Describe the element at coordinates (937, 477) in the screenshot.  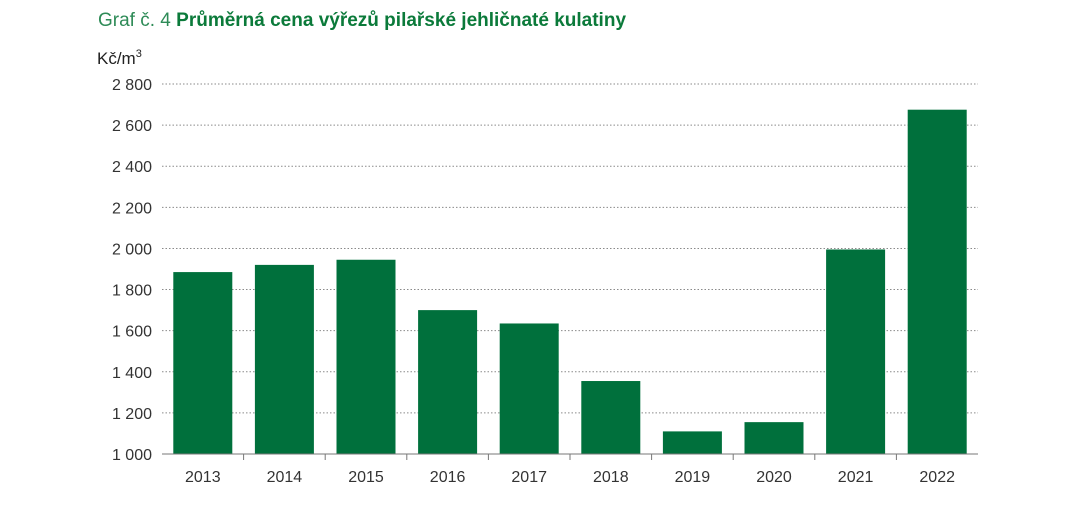
I see `x-tick-label: 2022` at that location.